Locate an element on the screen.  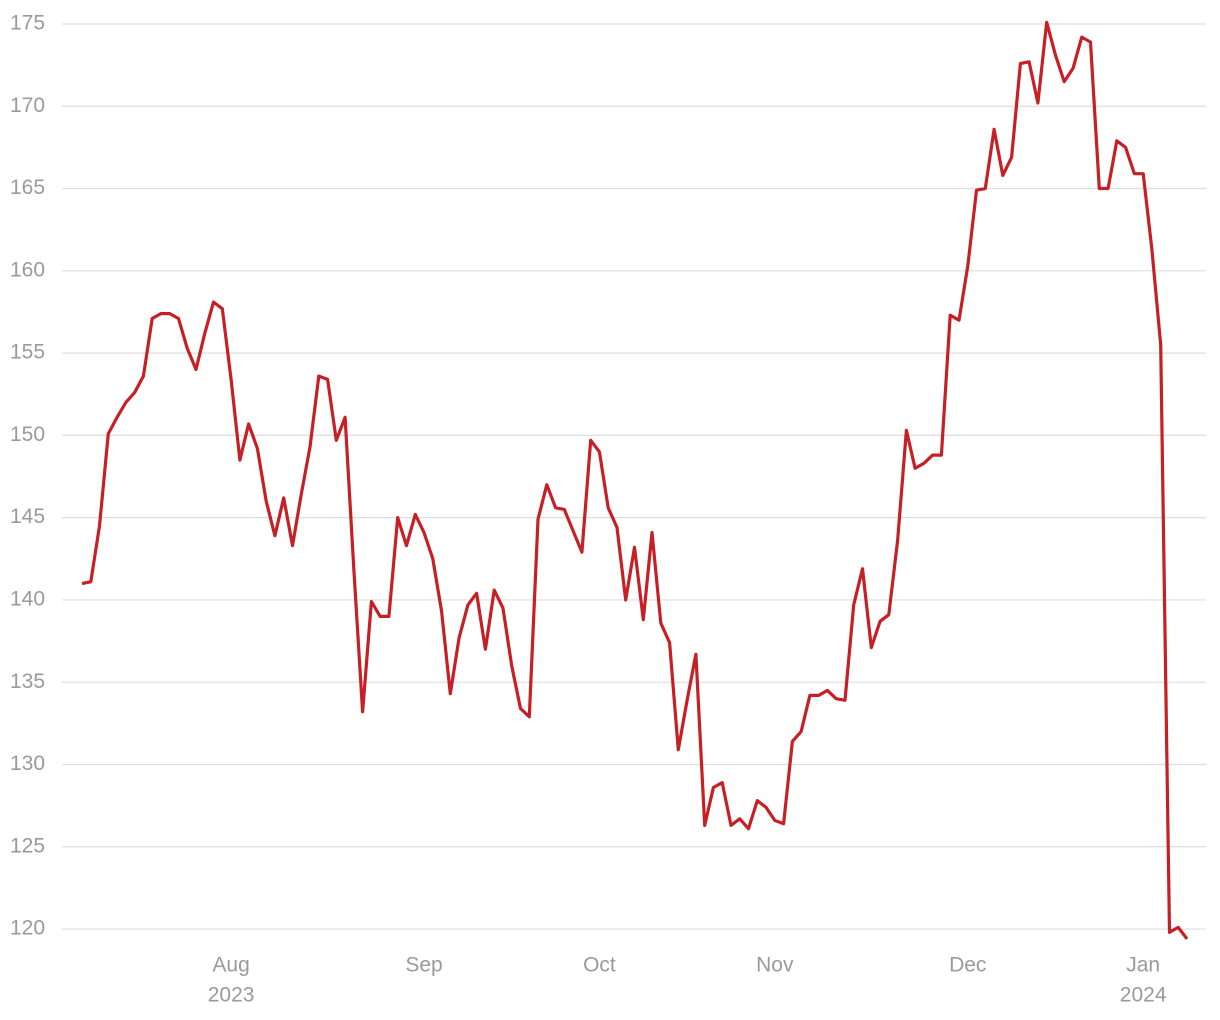
y-tick-label: 170 is located at coordinates (27, 105).